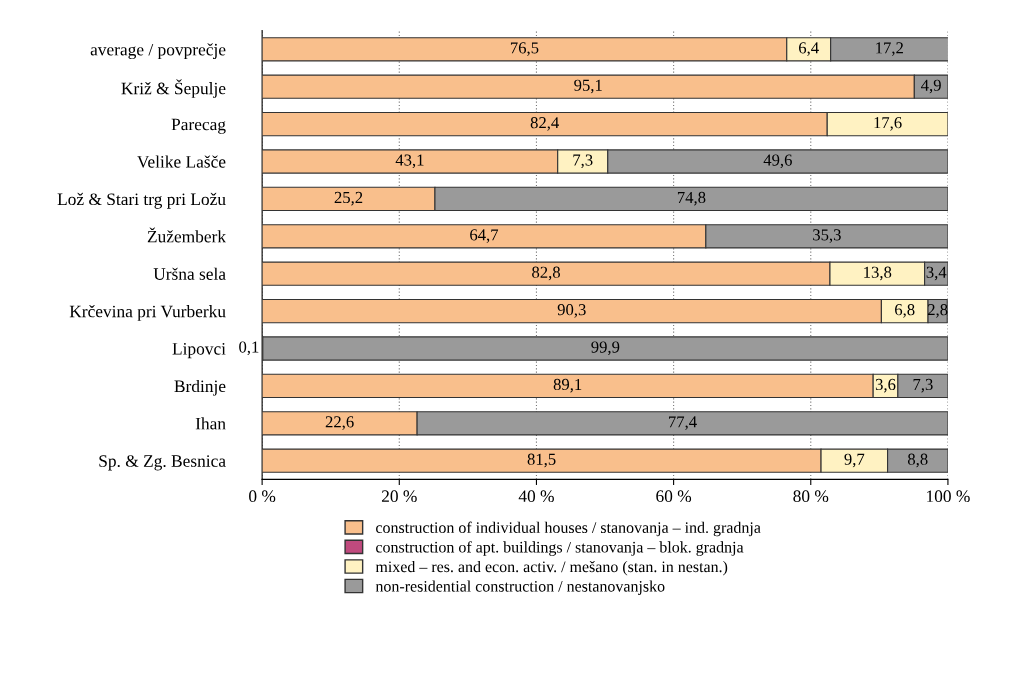 Image resolution: width=1016 pixels, height=680 pixels. I want to click on x-tick-label: 0 %, so click(262, 496).